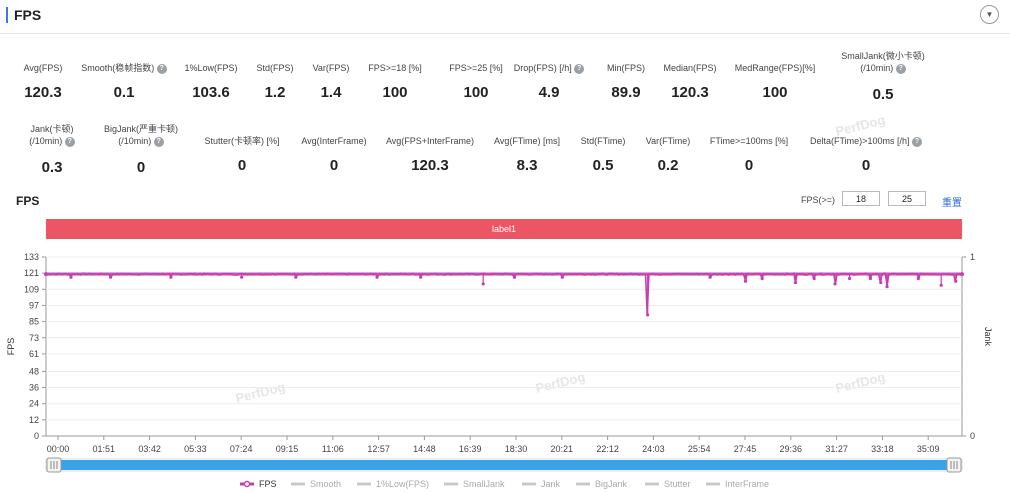 The height and width of the screenshot is (492, 1010). What do you see at coordinates (484, 484) in the screenshot?
I see `legend-item-smalljank: SmallJank` at bounding box center [484, 484].